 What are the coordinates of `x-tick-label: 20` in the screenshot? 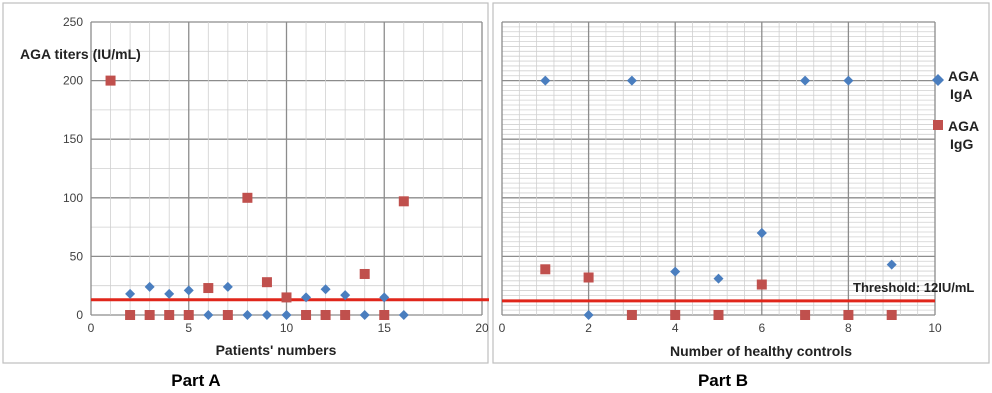 It's located at (482, 328).